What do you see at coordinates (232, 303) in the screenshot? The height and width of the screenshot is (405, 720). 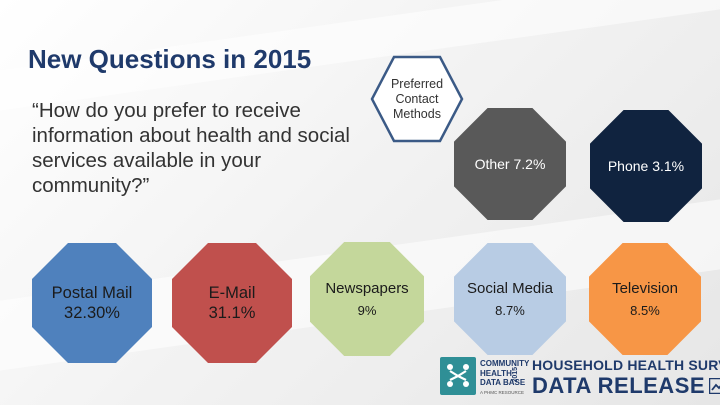 I see `method-email: E-Mail 31.1%` at bounding box center [232, 303].